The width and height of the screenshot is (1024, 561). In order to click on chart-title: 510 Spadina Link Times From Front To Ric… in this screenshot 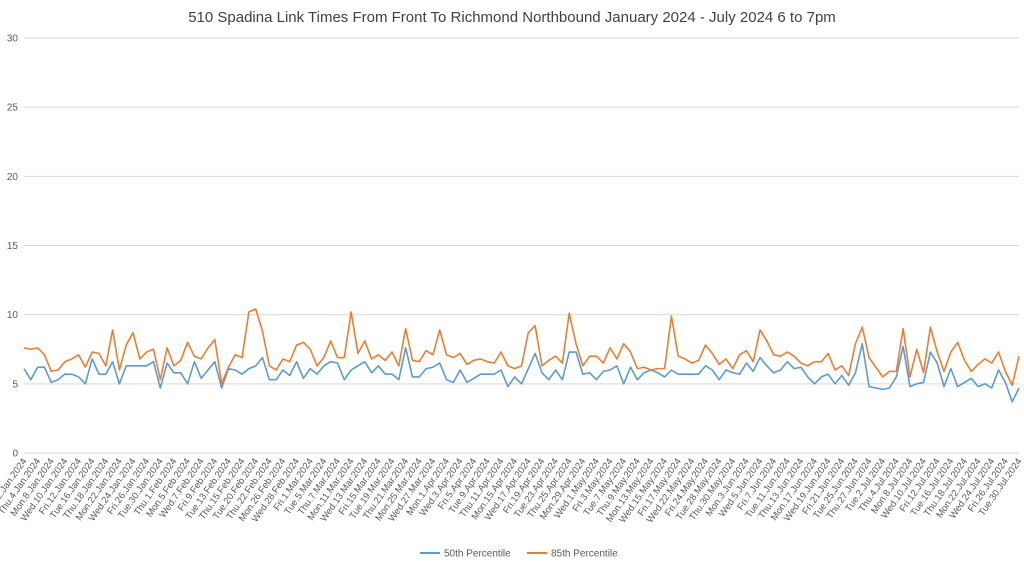, I will do `click(512, 17)`.